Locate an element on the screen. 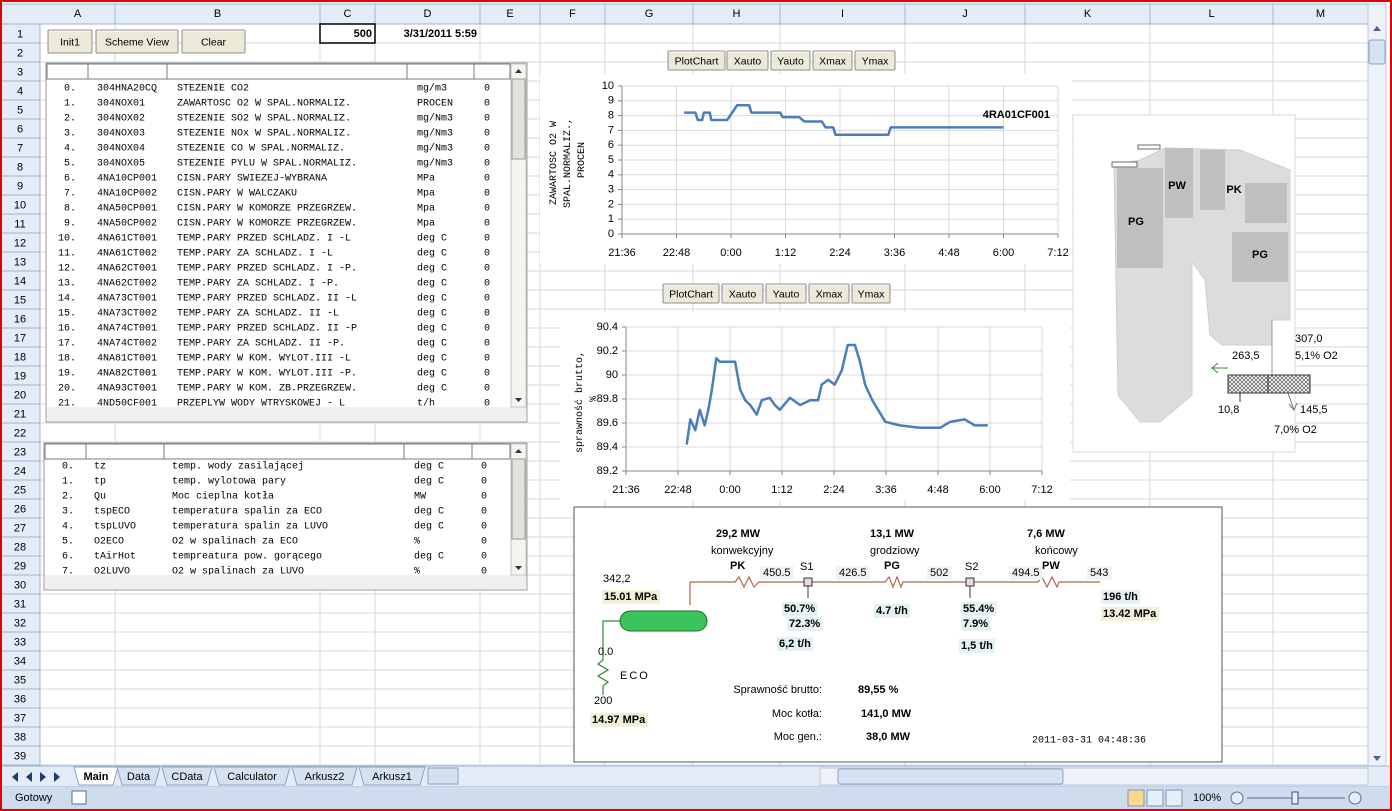 The image size is (1392, 811). vertical-scrollbar is located at coordinates (1377, 386).